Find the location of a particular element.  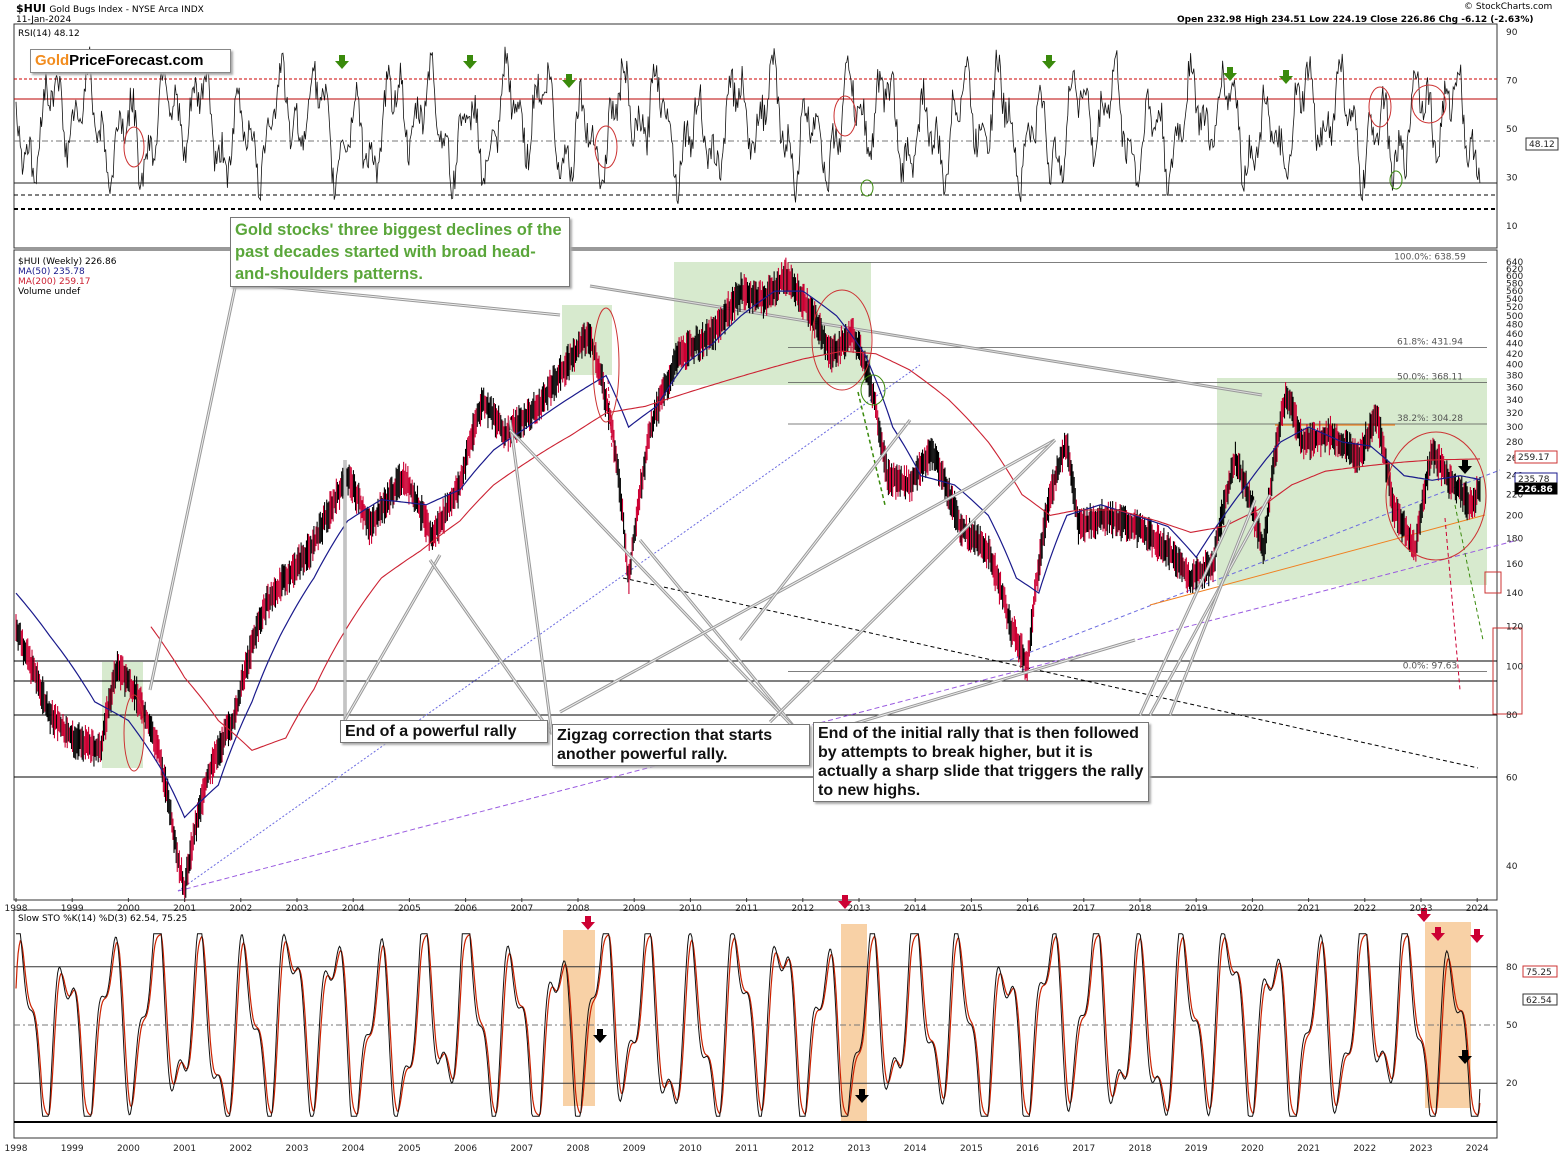

price-tick-140: 140 is located at coordinates (1514, 594).